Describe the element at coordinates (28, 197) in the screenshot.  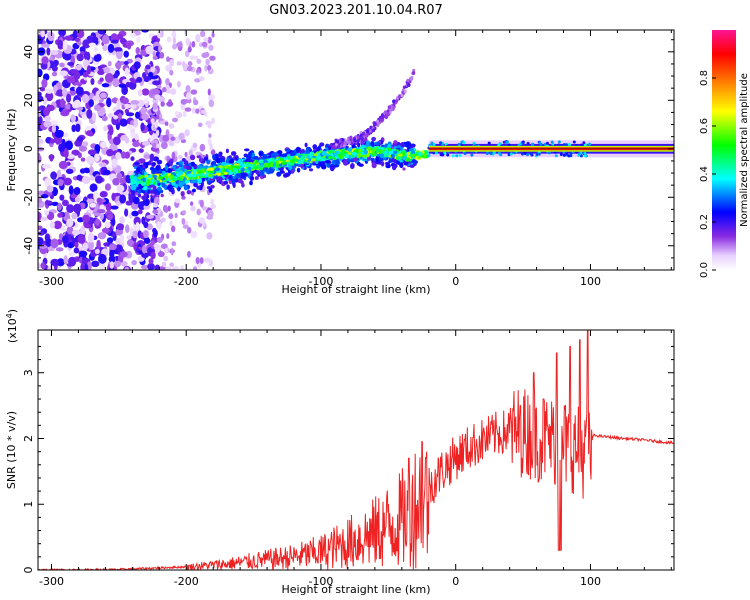
I see `spectrogram-ytick-label: -20` at that location.